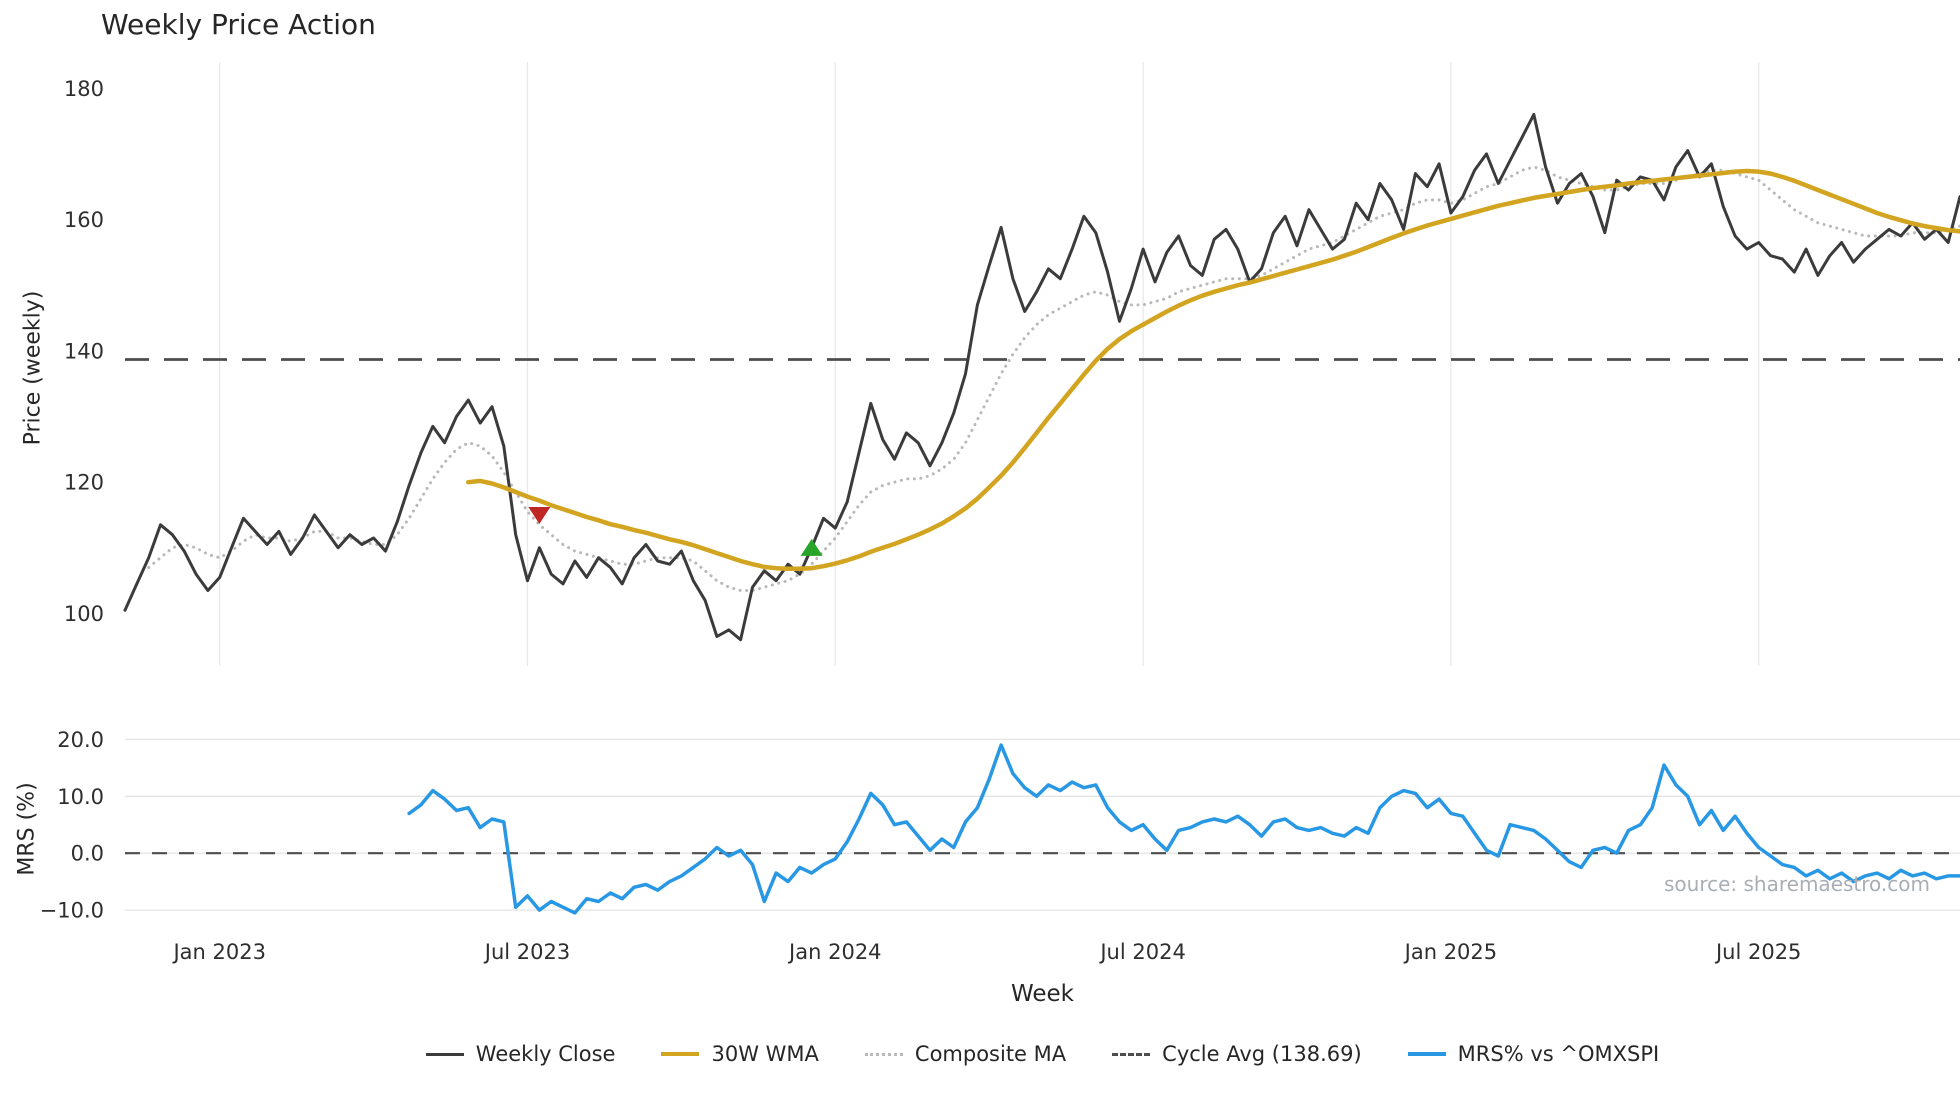 This screenshot has width=1960, height=1102. I want to click on mrs-axis-label: MRS (%), so click(27, 829).